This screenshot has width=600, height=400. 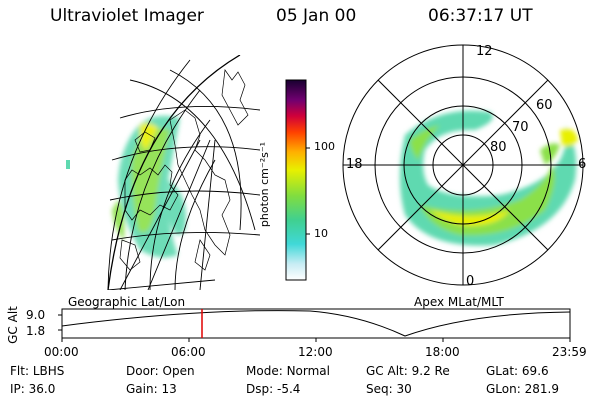 What do you see at coordinates (265, 184) in the screenshot?
I see `colorbar-unit-label: photon cm⁻²s⁻¹` at bounding box center [265, 184].